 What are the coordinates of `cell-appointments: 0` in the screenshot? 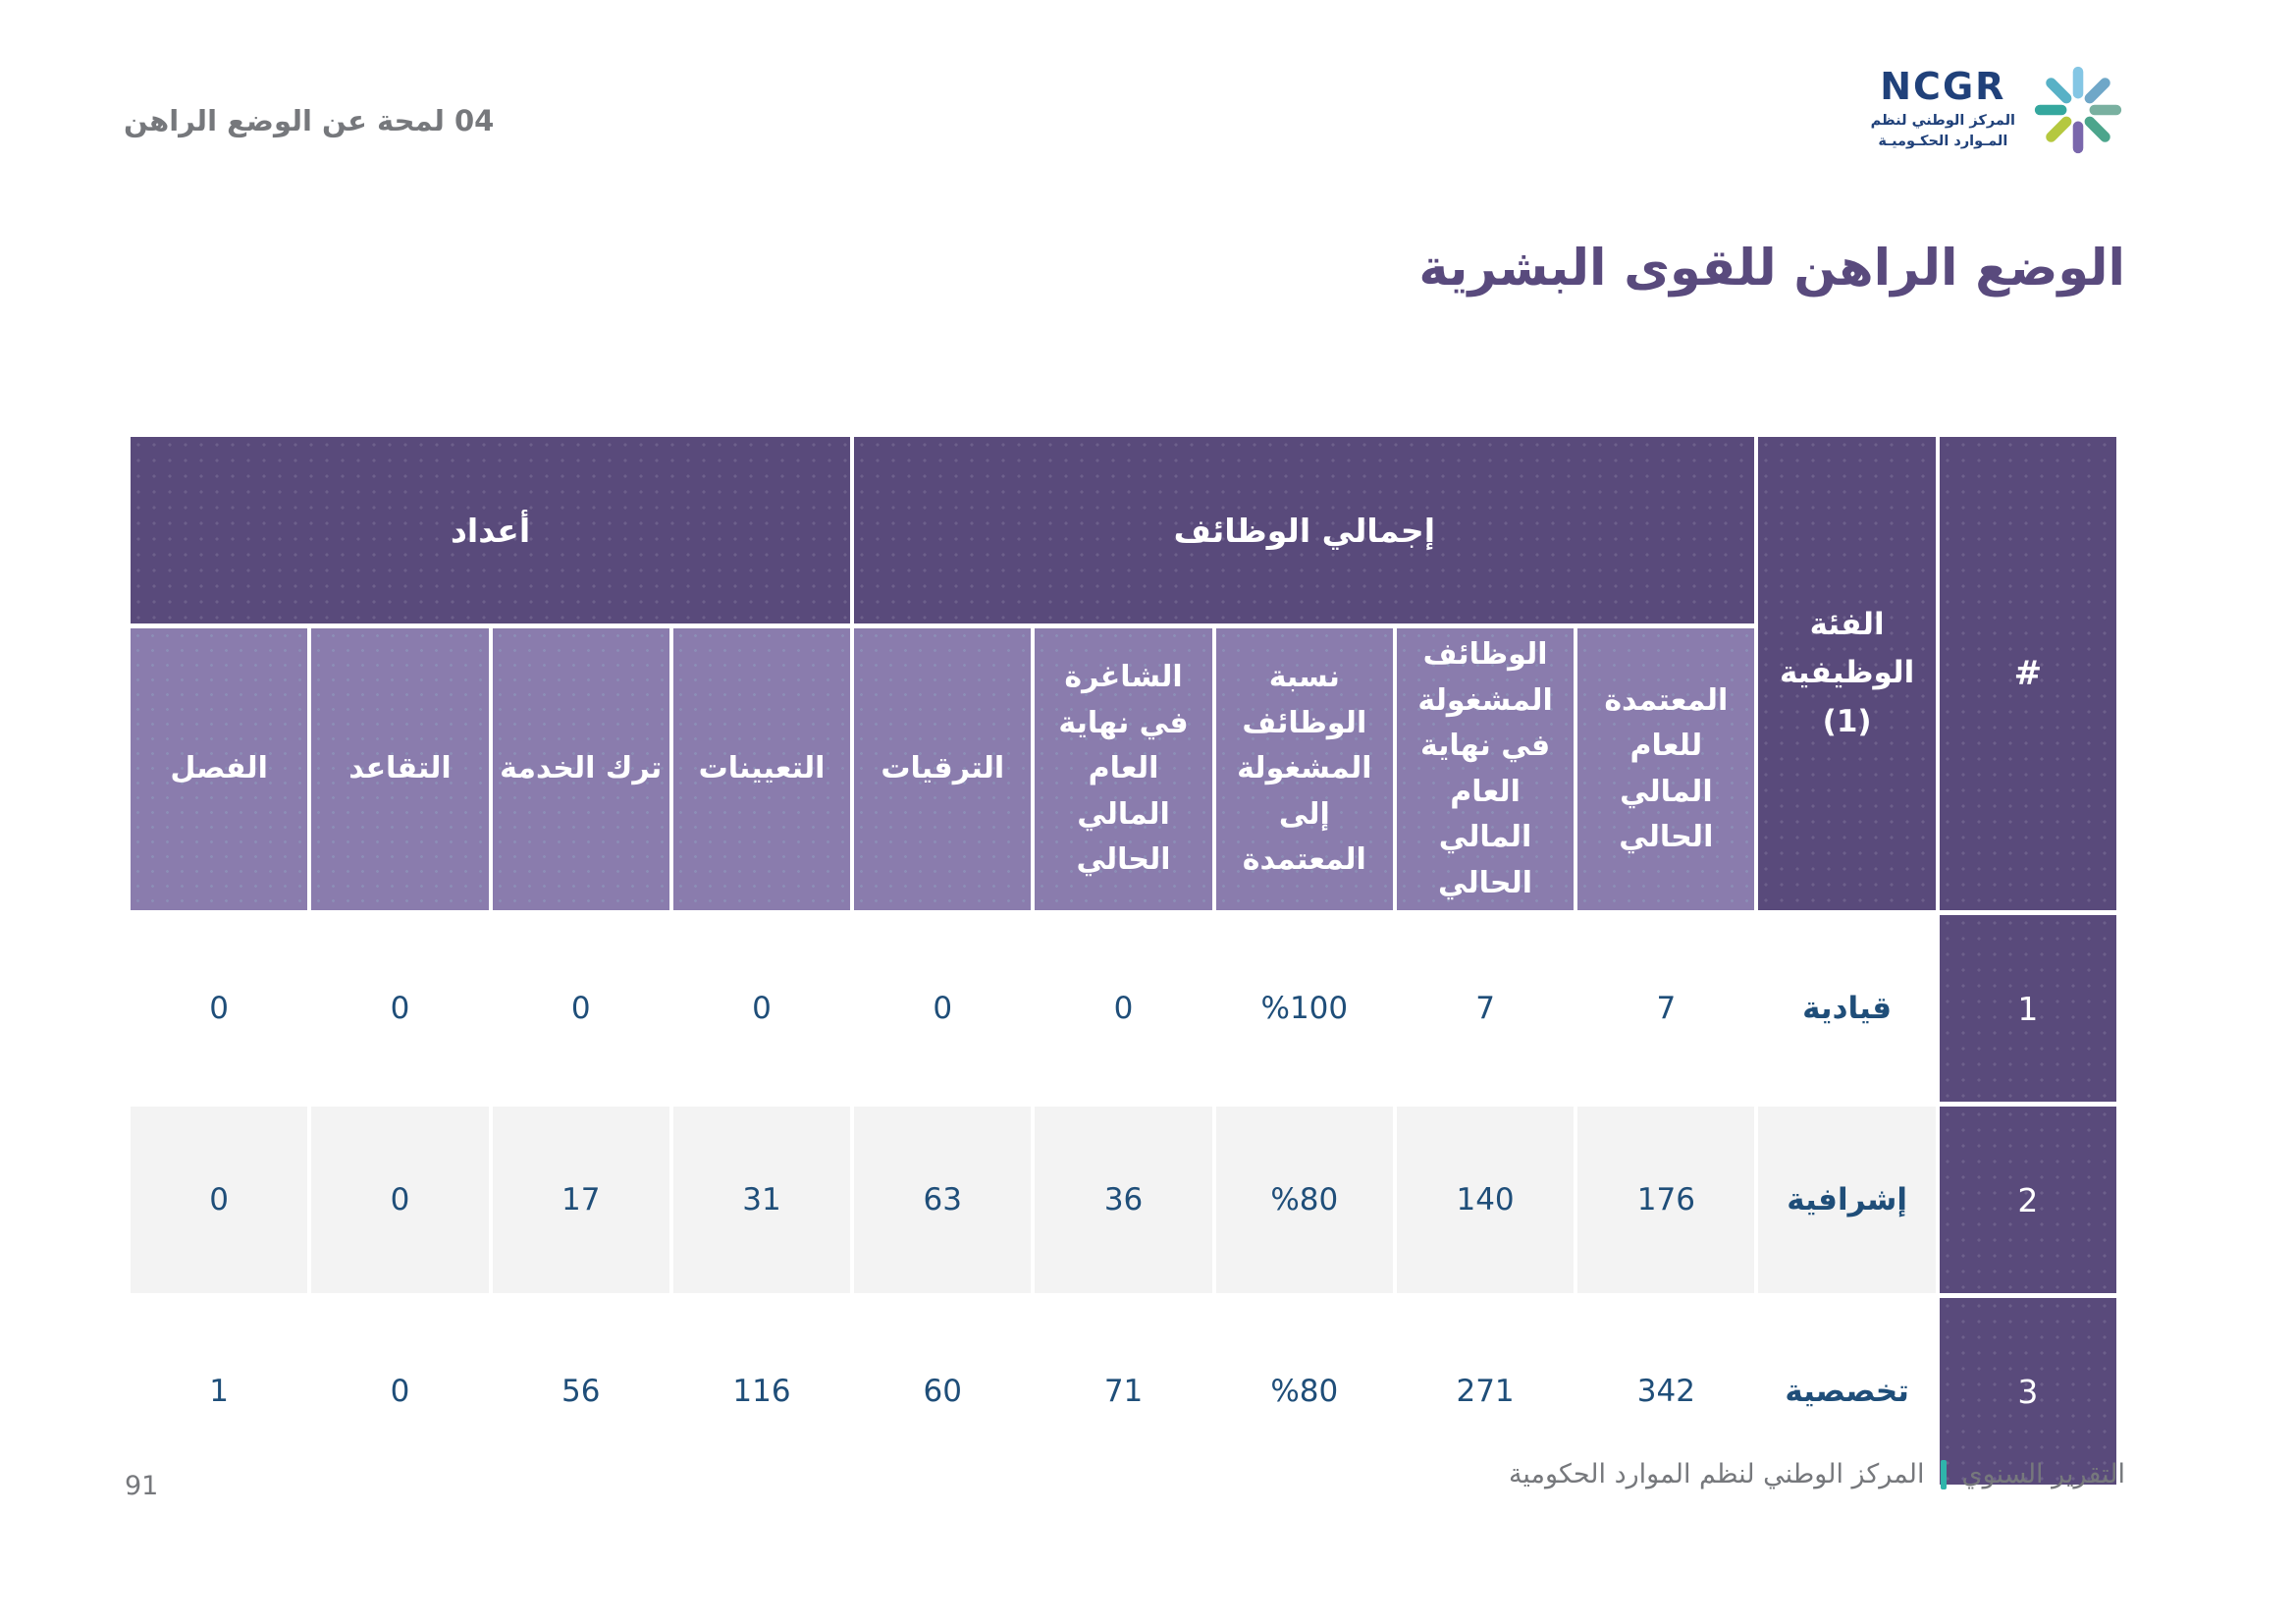 It's located at (761, 1008).